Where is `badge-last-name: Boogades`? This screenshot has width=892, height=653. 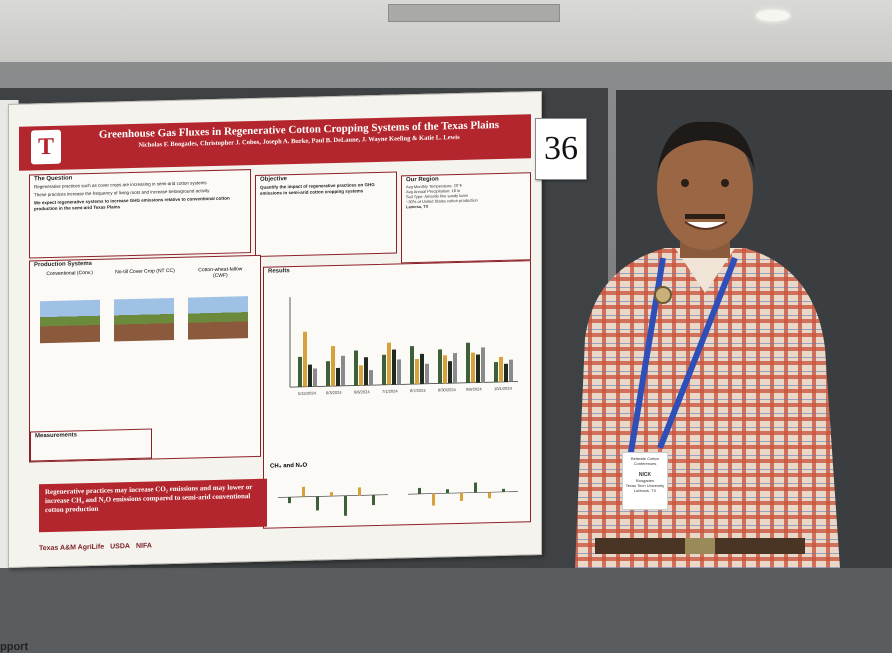
badge-last-name: Boogades is located at coordinates (644, 480).